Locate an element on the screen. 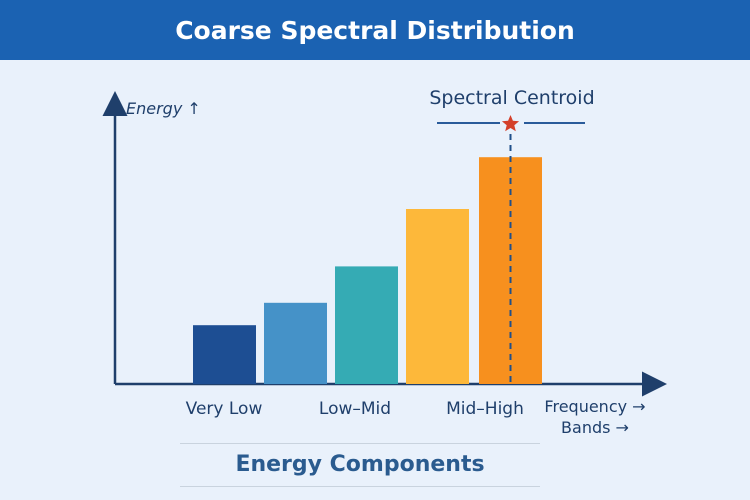 Image resolution: width=750 pixels, height=500 pixels. tick-label-very-low: Very Low is located at coordinates (224, 409).